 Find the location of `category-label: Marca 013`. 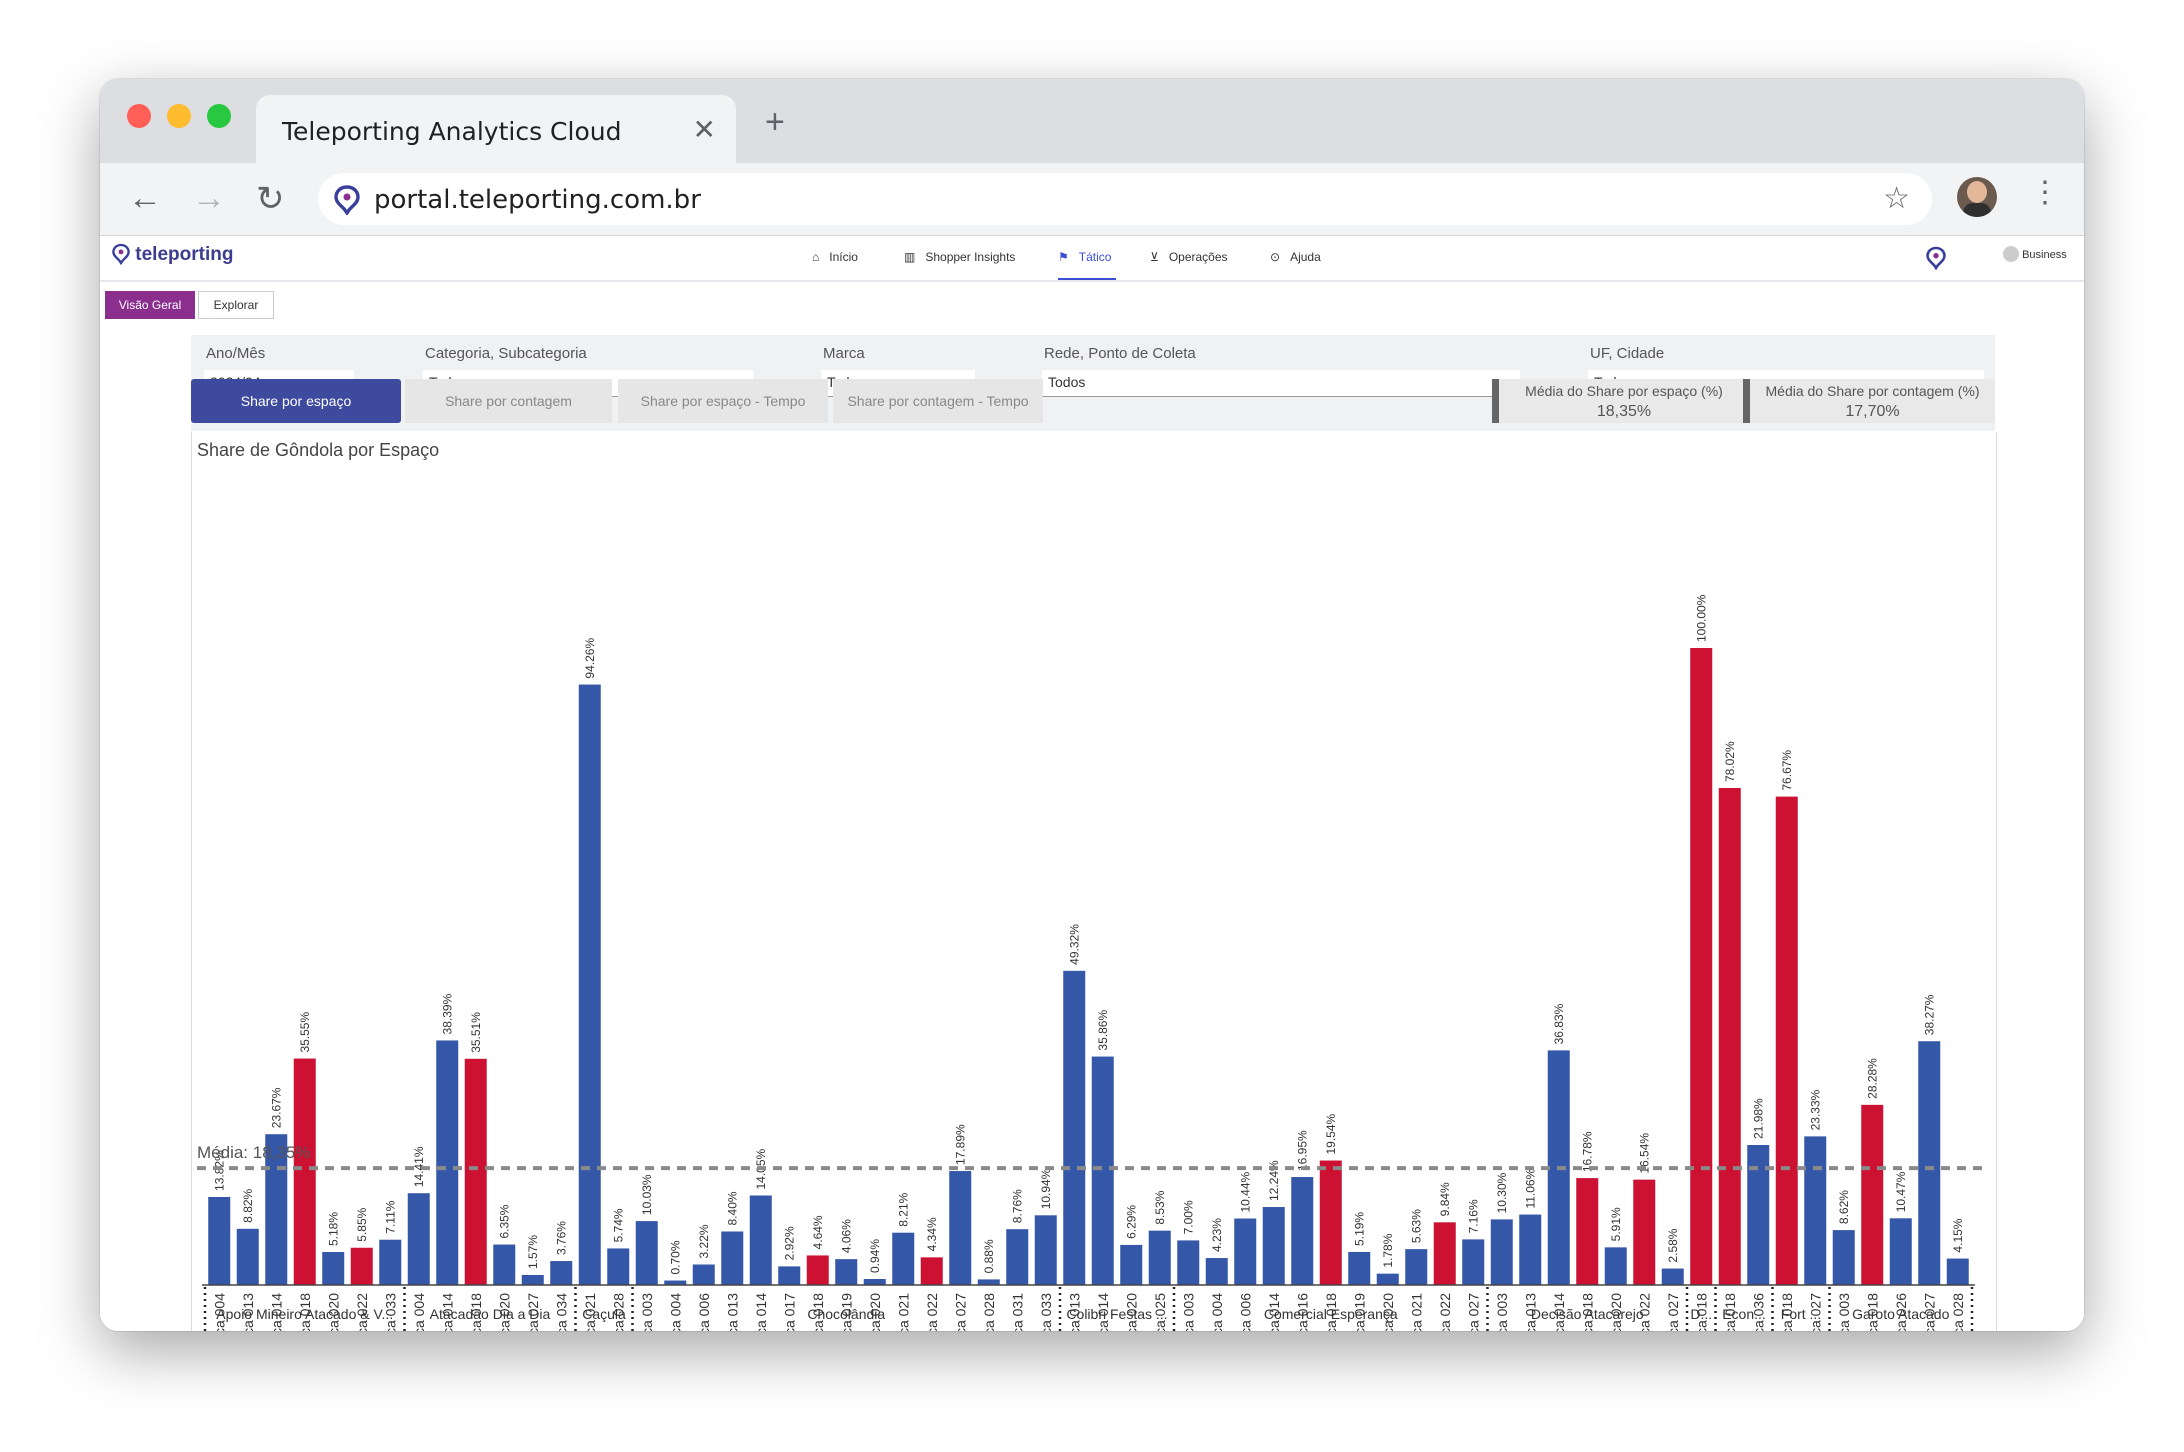

category-label: Marca 013 is located at coordinates (1530, 1312).